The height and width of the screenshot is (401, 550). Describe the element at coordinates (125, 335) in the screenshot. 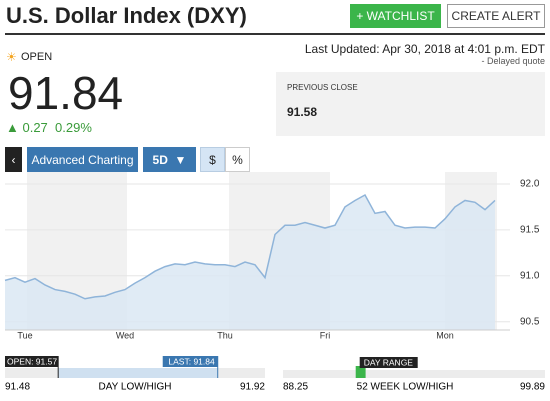

I see `x-tick-label: Wed` at that location.